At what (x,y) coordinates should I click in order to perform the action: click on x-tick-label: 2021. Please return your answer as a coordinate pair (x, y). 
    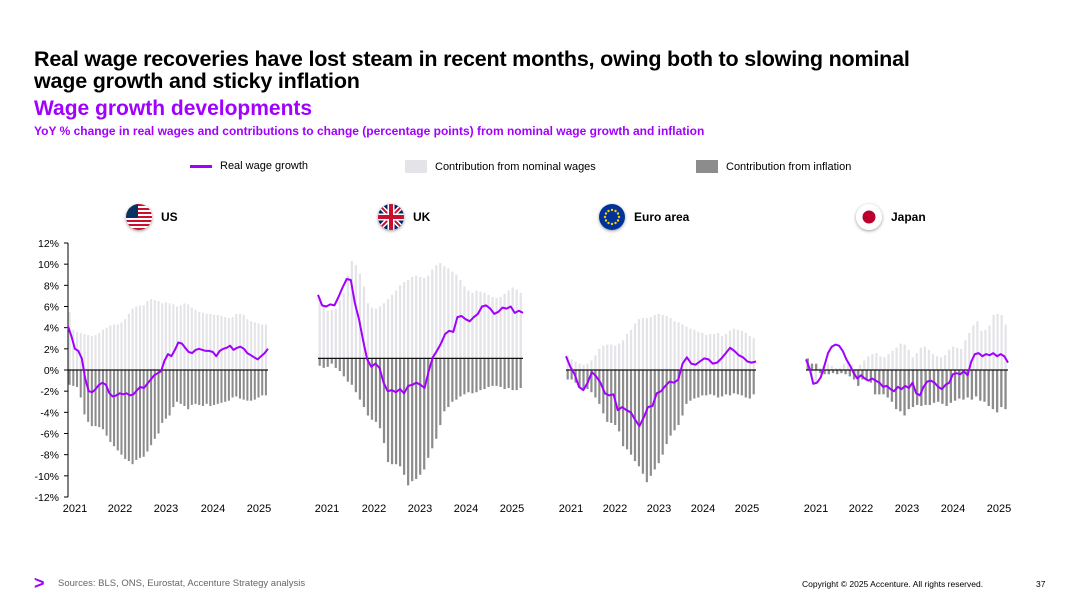
    Looking at the image, I should click on (571, 509).